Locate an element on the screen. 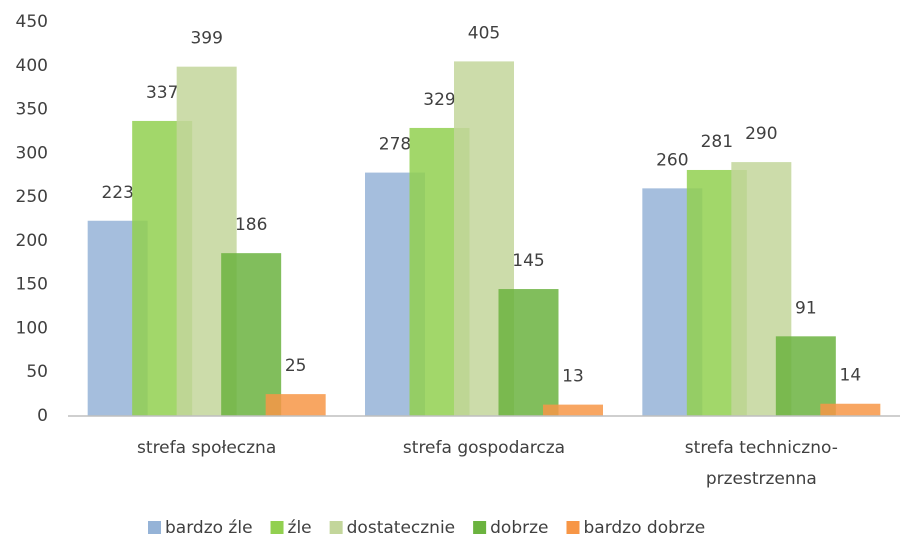 This screenshot has height=537, width=912. data-label: 260 is located at coordinates (672, 160).